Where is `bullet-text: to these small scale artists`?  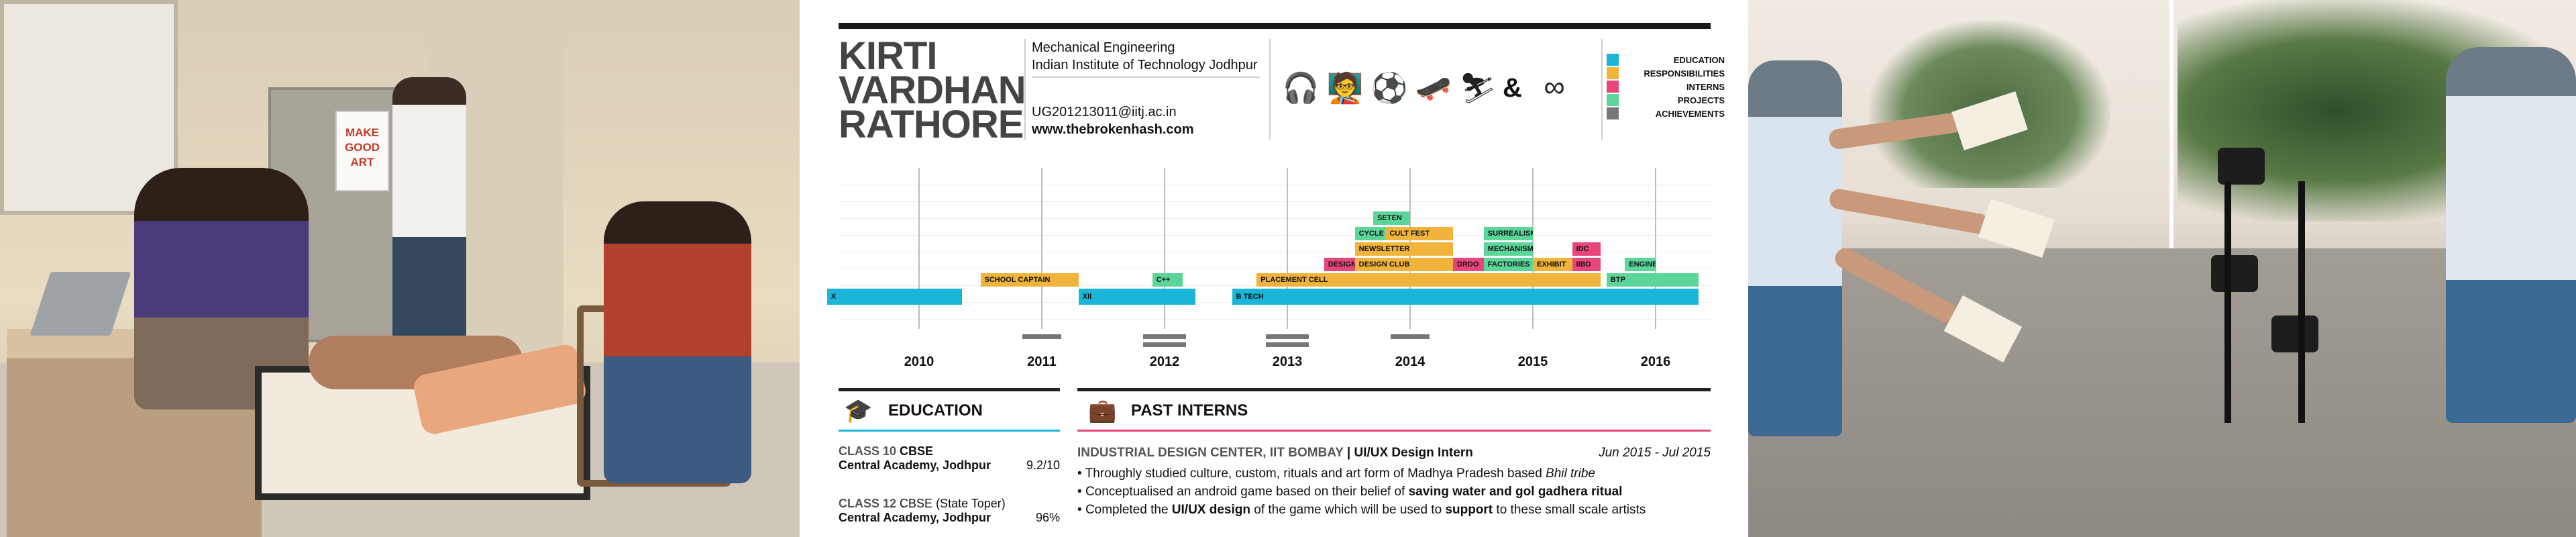 bullet-text: to these small scale artists is located at coordinates (1569, 510).